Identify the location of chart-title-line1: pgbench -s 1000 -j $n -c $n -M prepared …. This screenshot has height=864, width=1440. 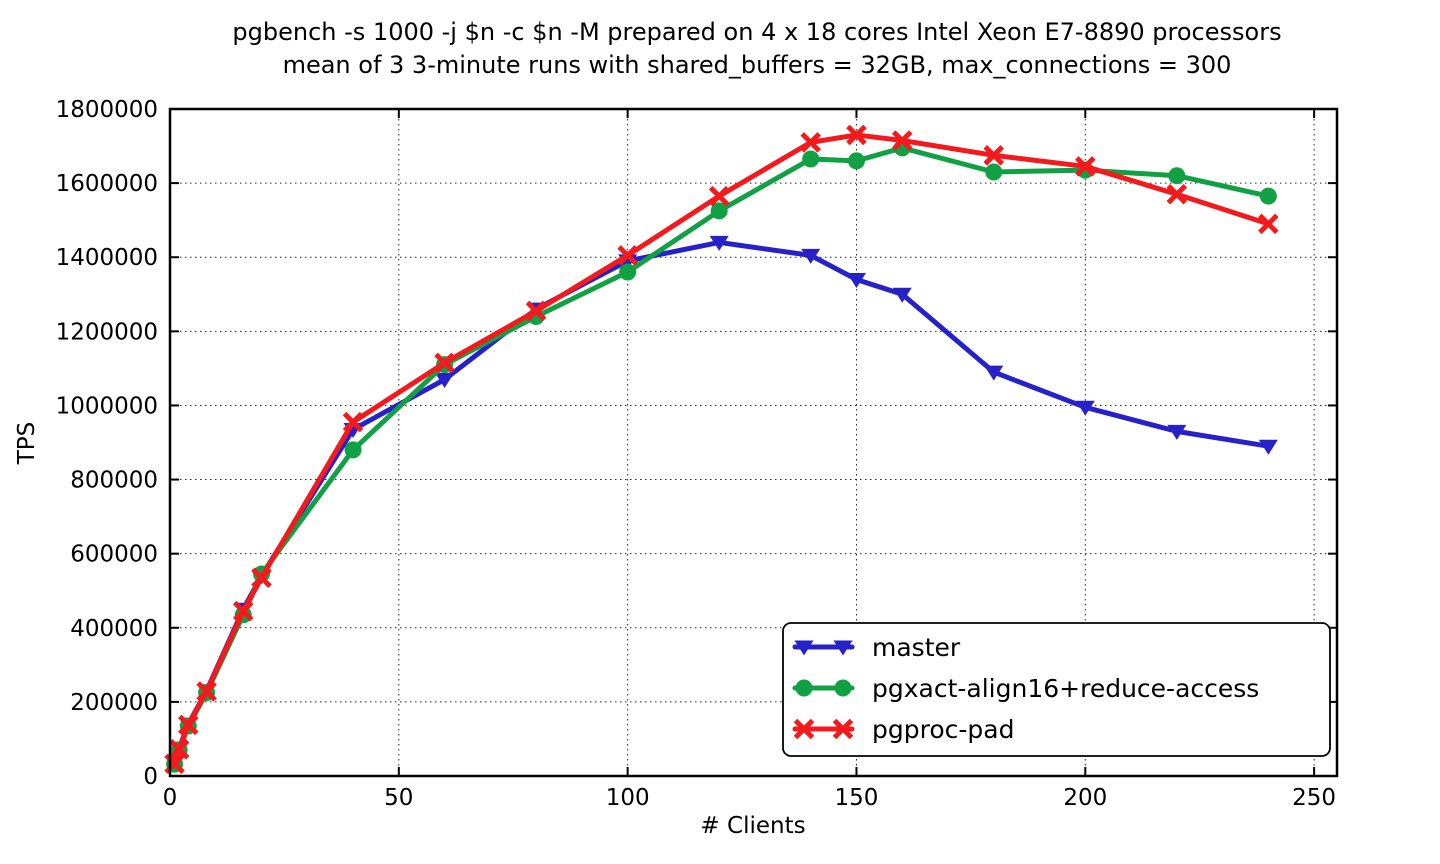
(756, 32).